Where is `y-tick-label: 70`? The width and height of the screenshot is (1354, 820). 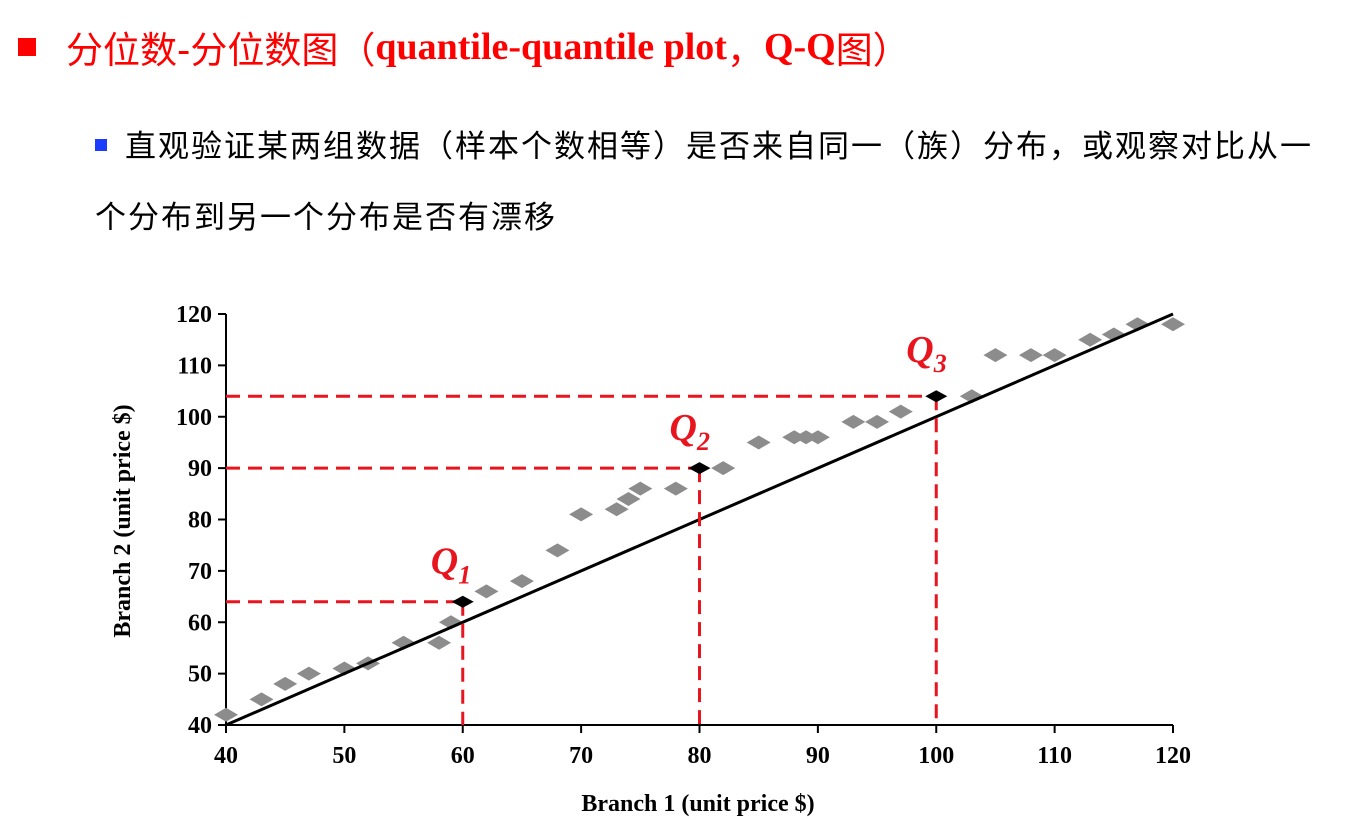 y-tick-label: 70 is located at coordinates (200, 572).